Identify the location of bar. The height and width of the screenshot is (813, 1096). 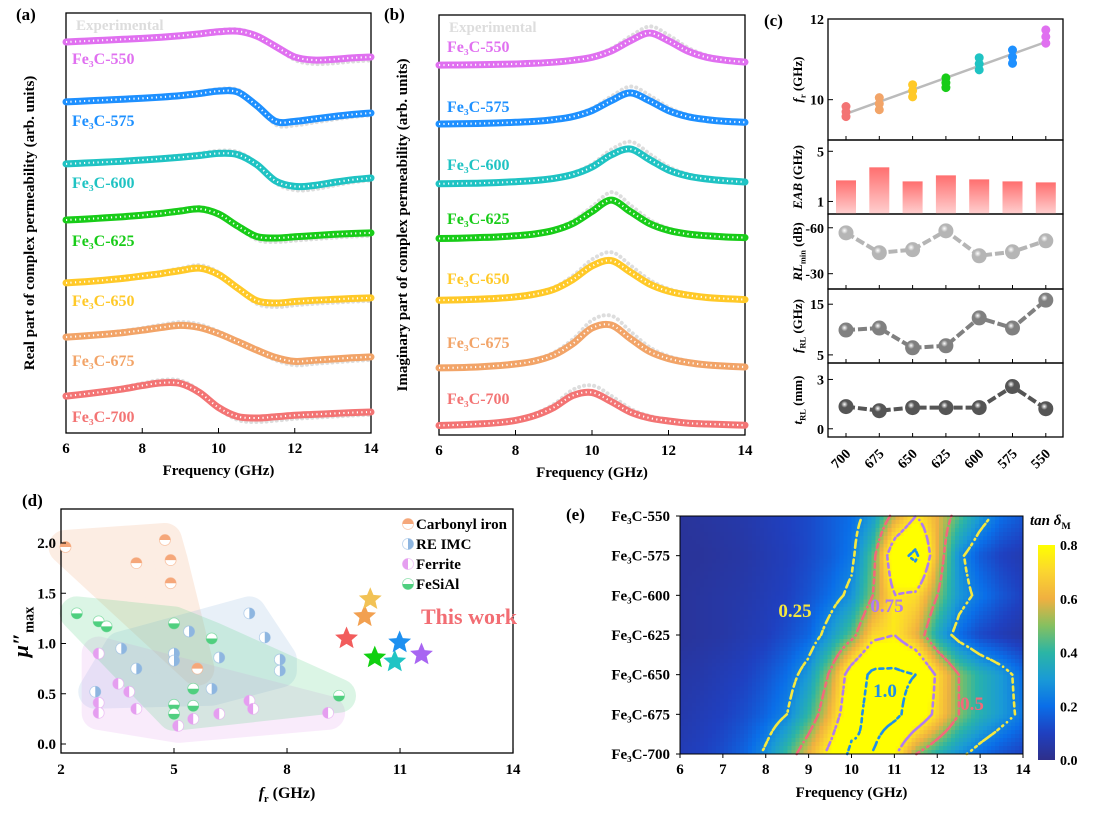
(945, 194).